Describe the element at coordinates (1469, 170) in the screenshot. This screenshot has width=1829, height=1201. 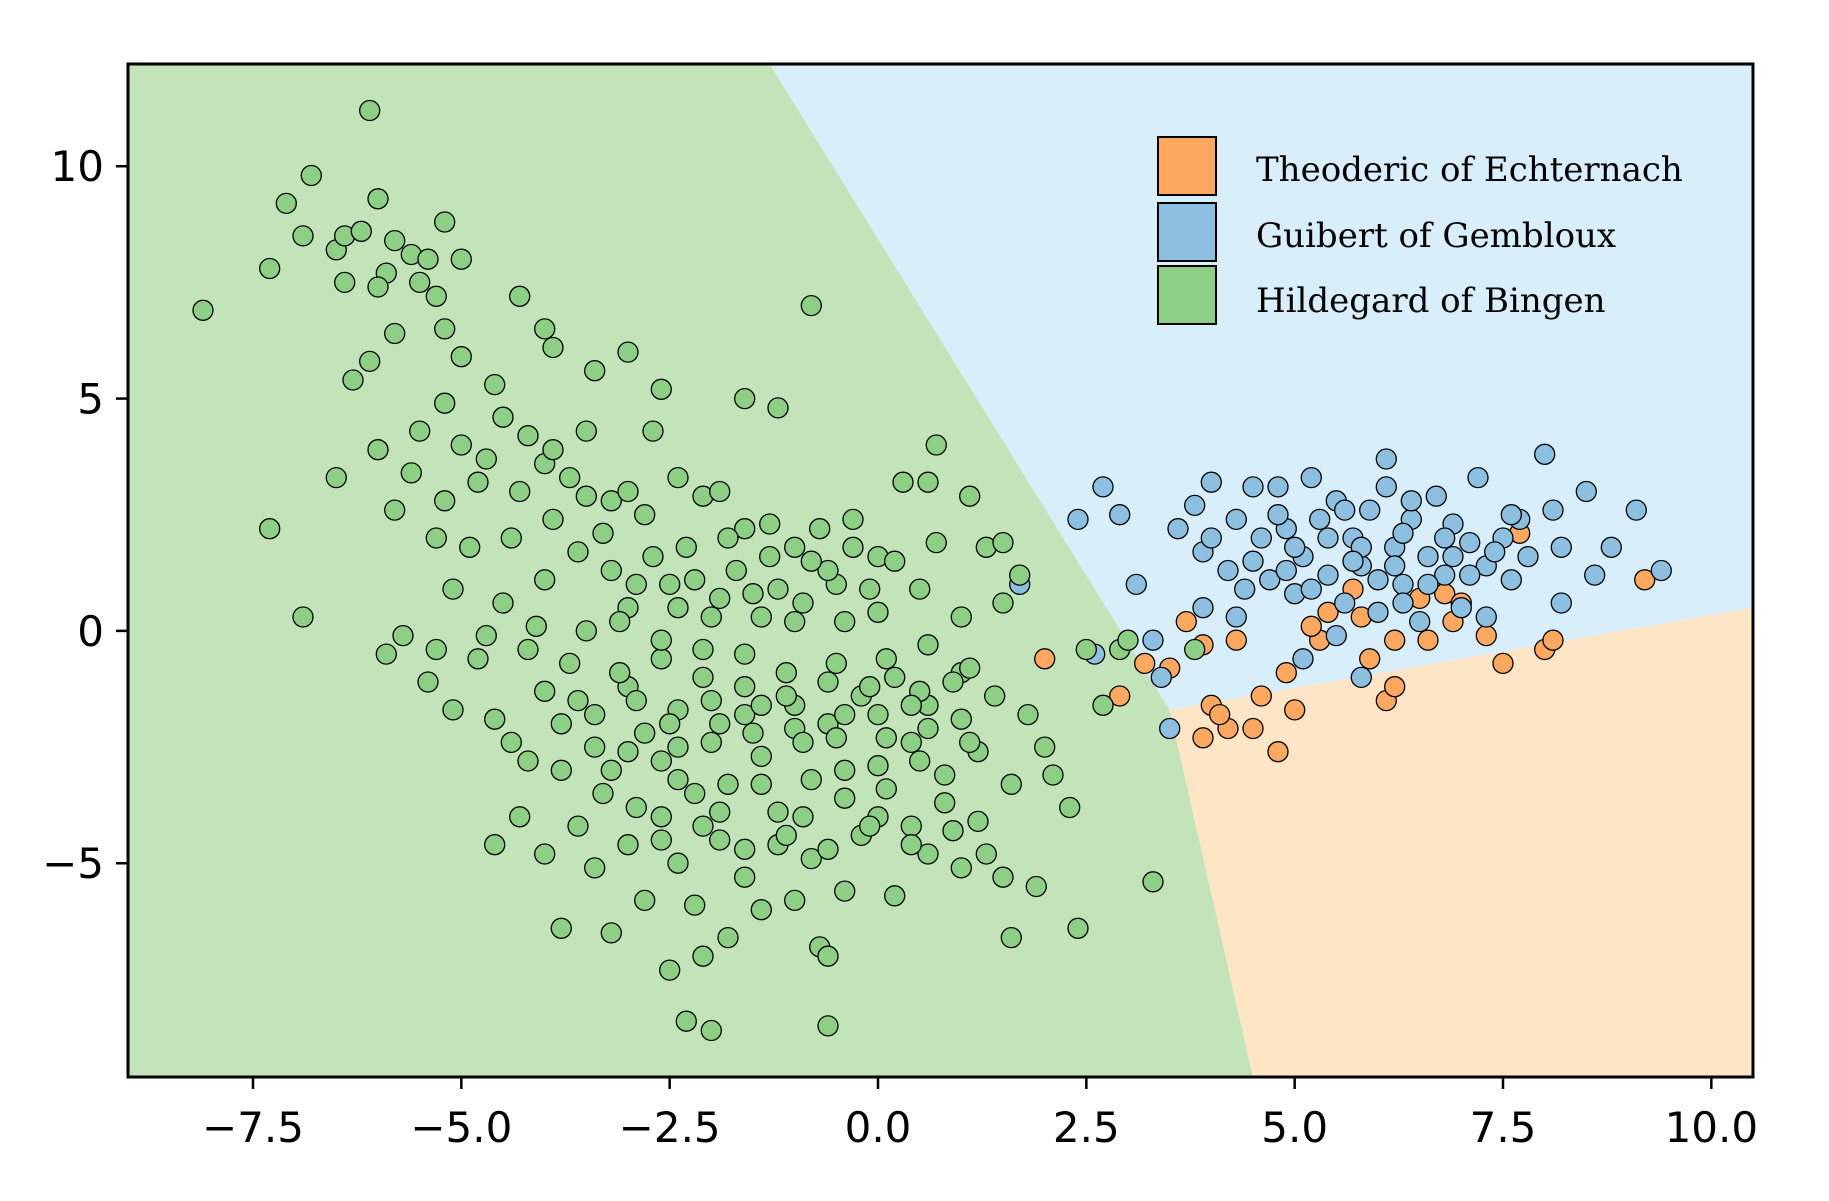
I see `legend-label-0: Theoderic of Echternach` at that location.